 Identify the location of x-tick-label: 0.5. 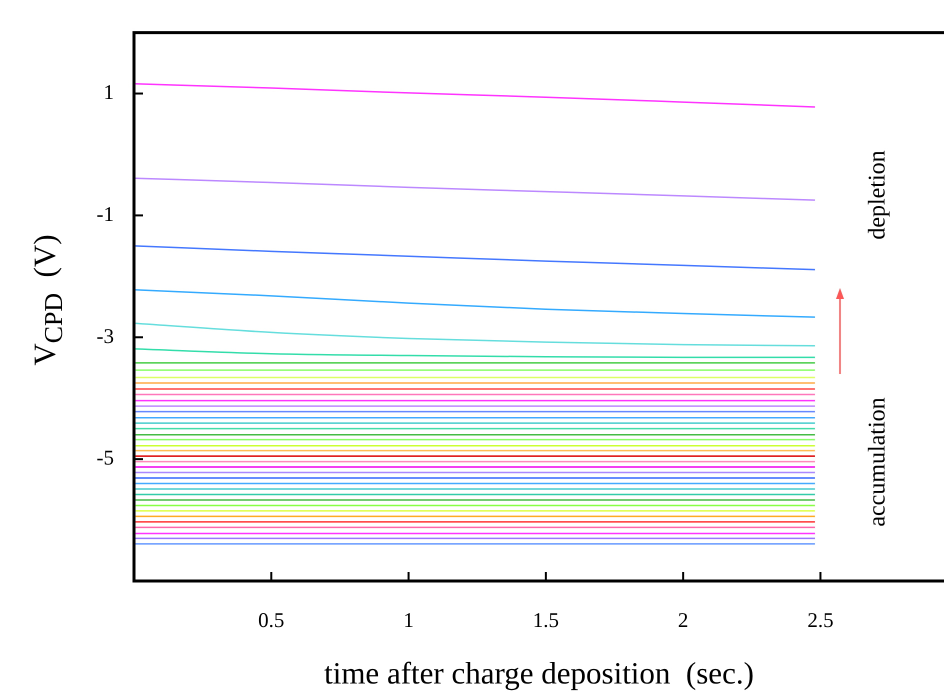
(271, 620).